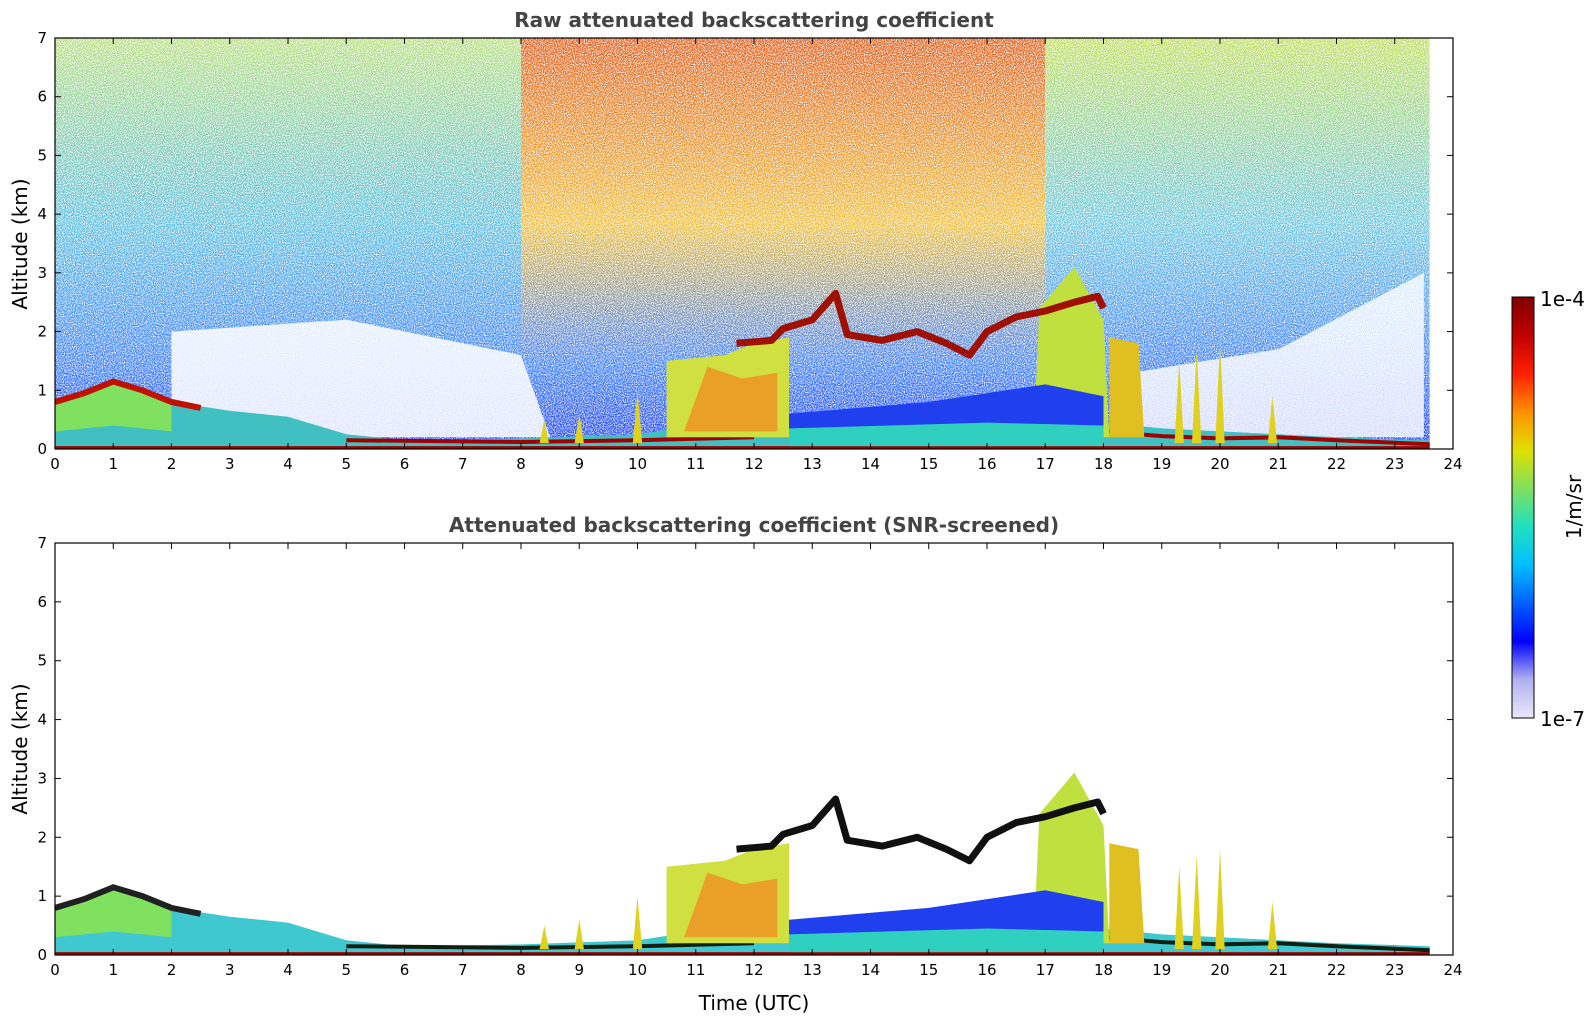 The image size is (1595, 1020). I want to click on colorbar-max-label: 1e-4, so click(1562, 299).